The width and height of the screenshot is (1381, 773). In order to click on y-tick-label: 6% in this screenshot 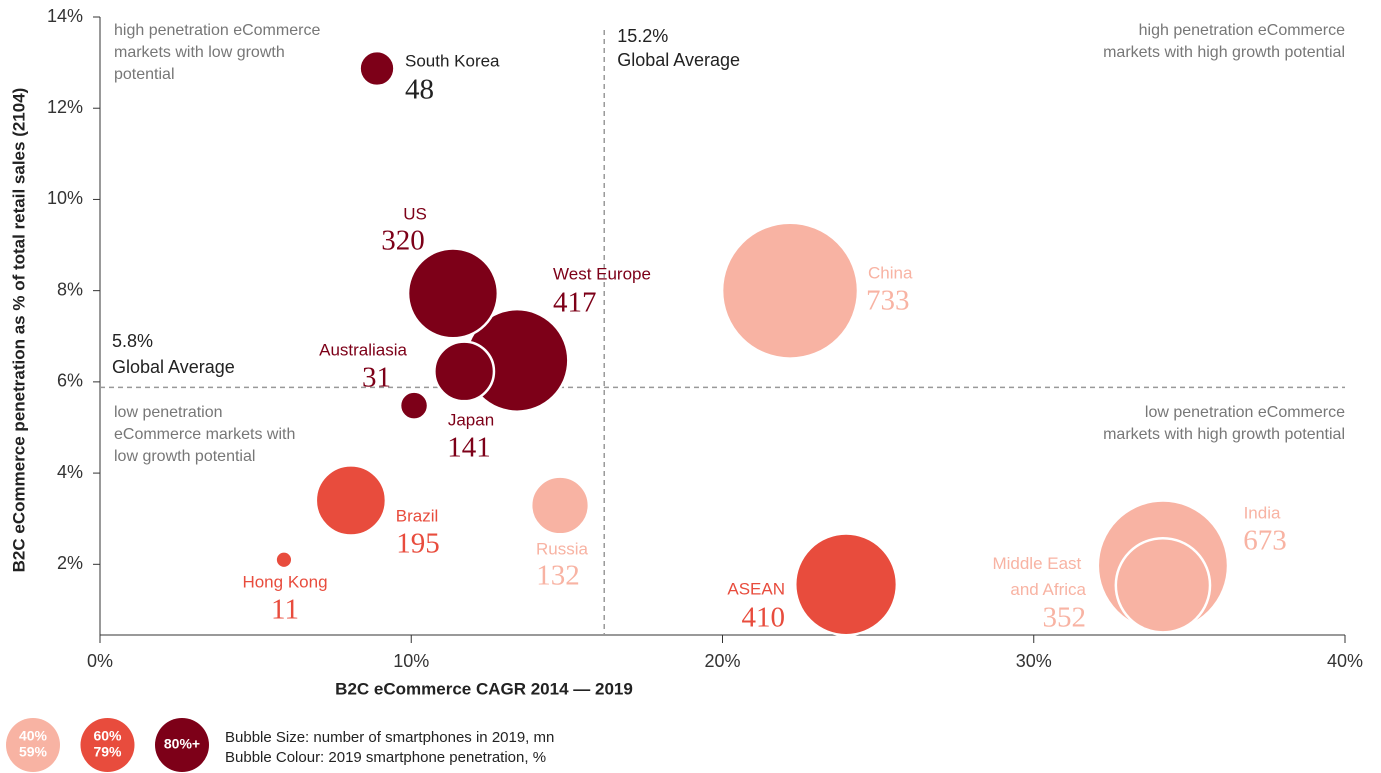, I will do `click(70, 381)`.